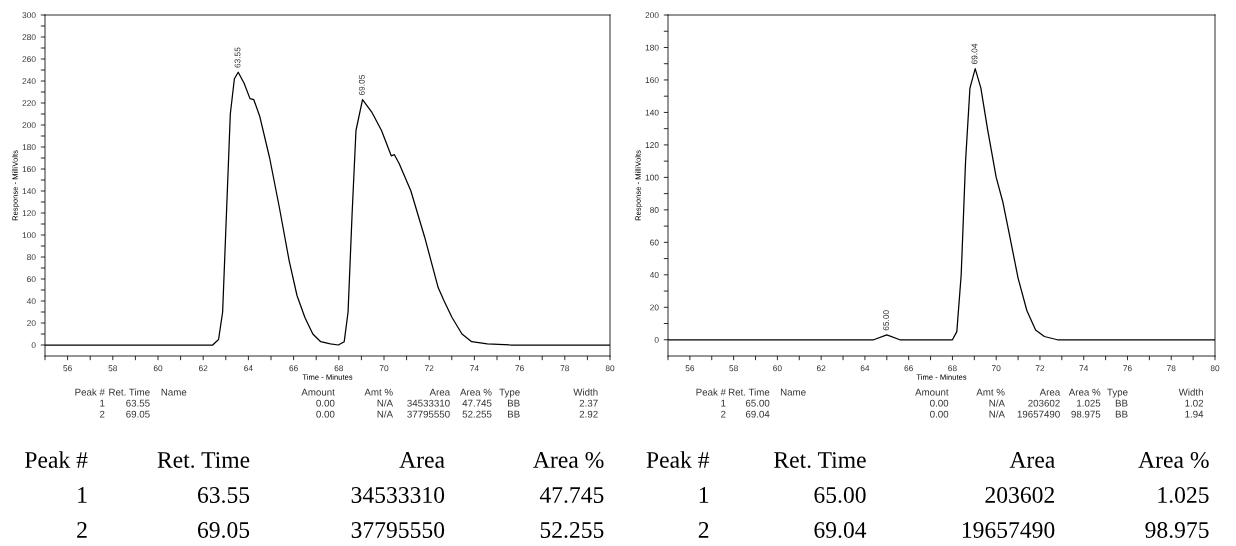 Image resolution: width=1236 pixels, height=546 pixels. Describe the element at coordinates (652, 47) in the screenshot. I see `y-tick-label: 180` at that location.